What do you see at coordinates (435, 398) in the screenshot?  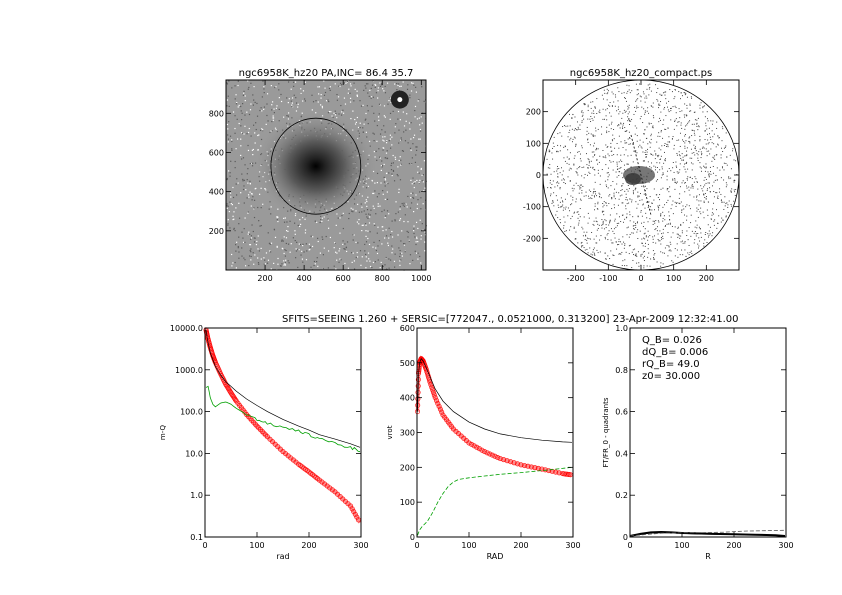 I see `model-point` at bounding box center [435, 398].